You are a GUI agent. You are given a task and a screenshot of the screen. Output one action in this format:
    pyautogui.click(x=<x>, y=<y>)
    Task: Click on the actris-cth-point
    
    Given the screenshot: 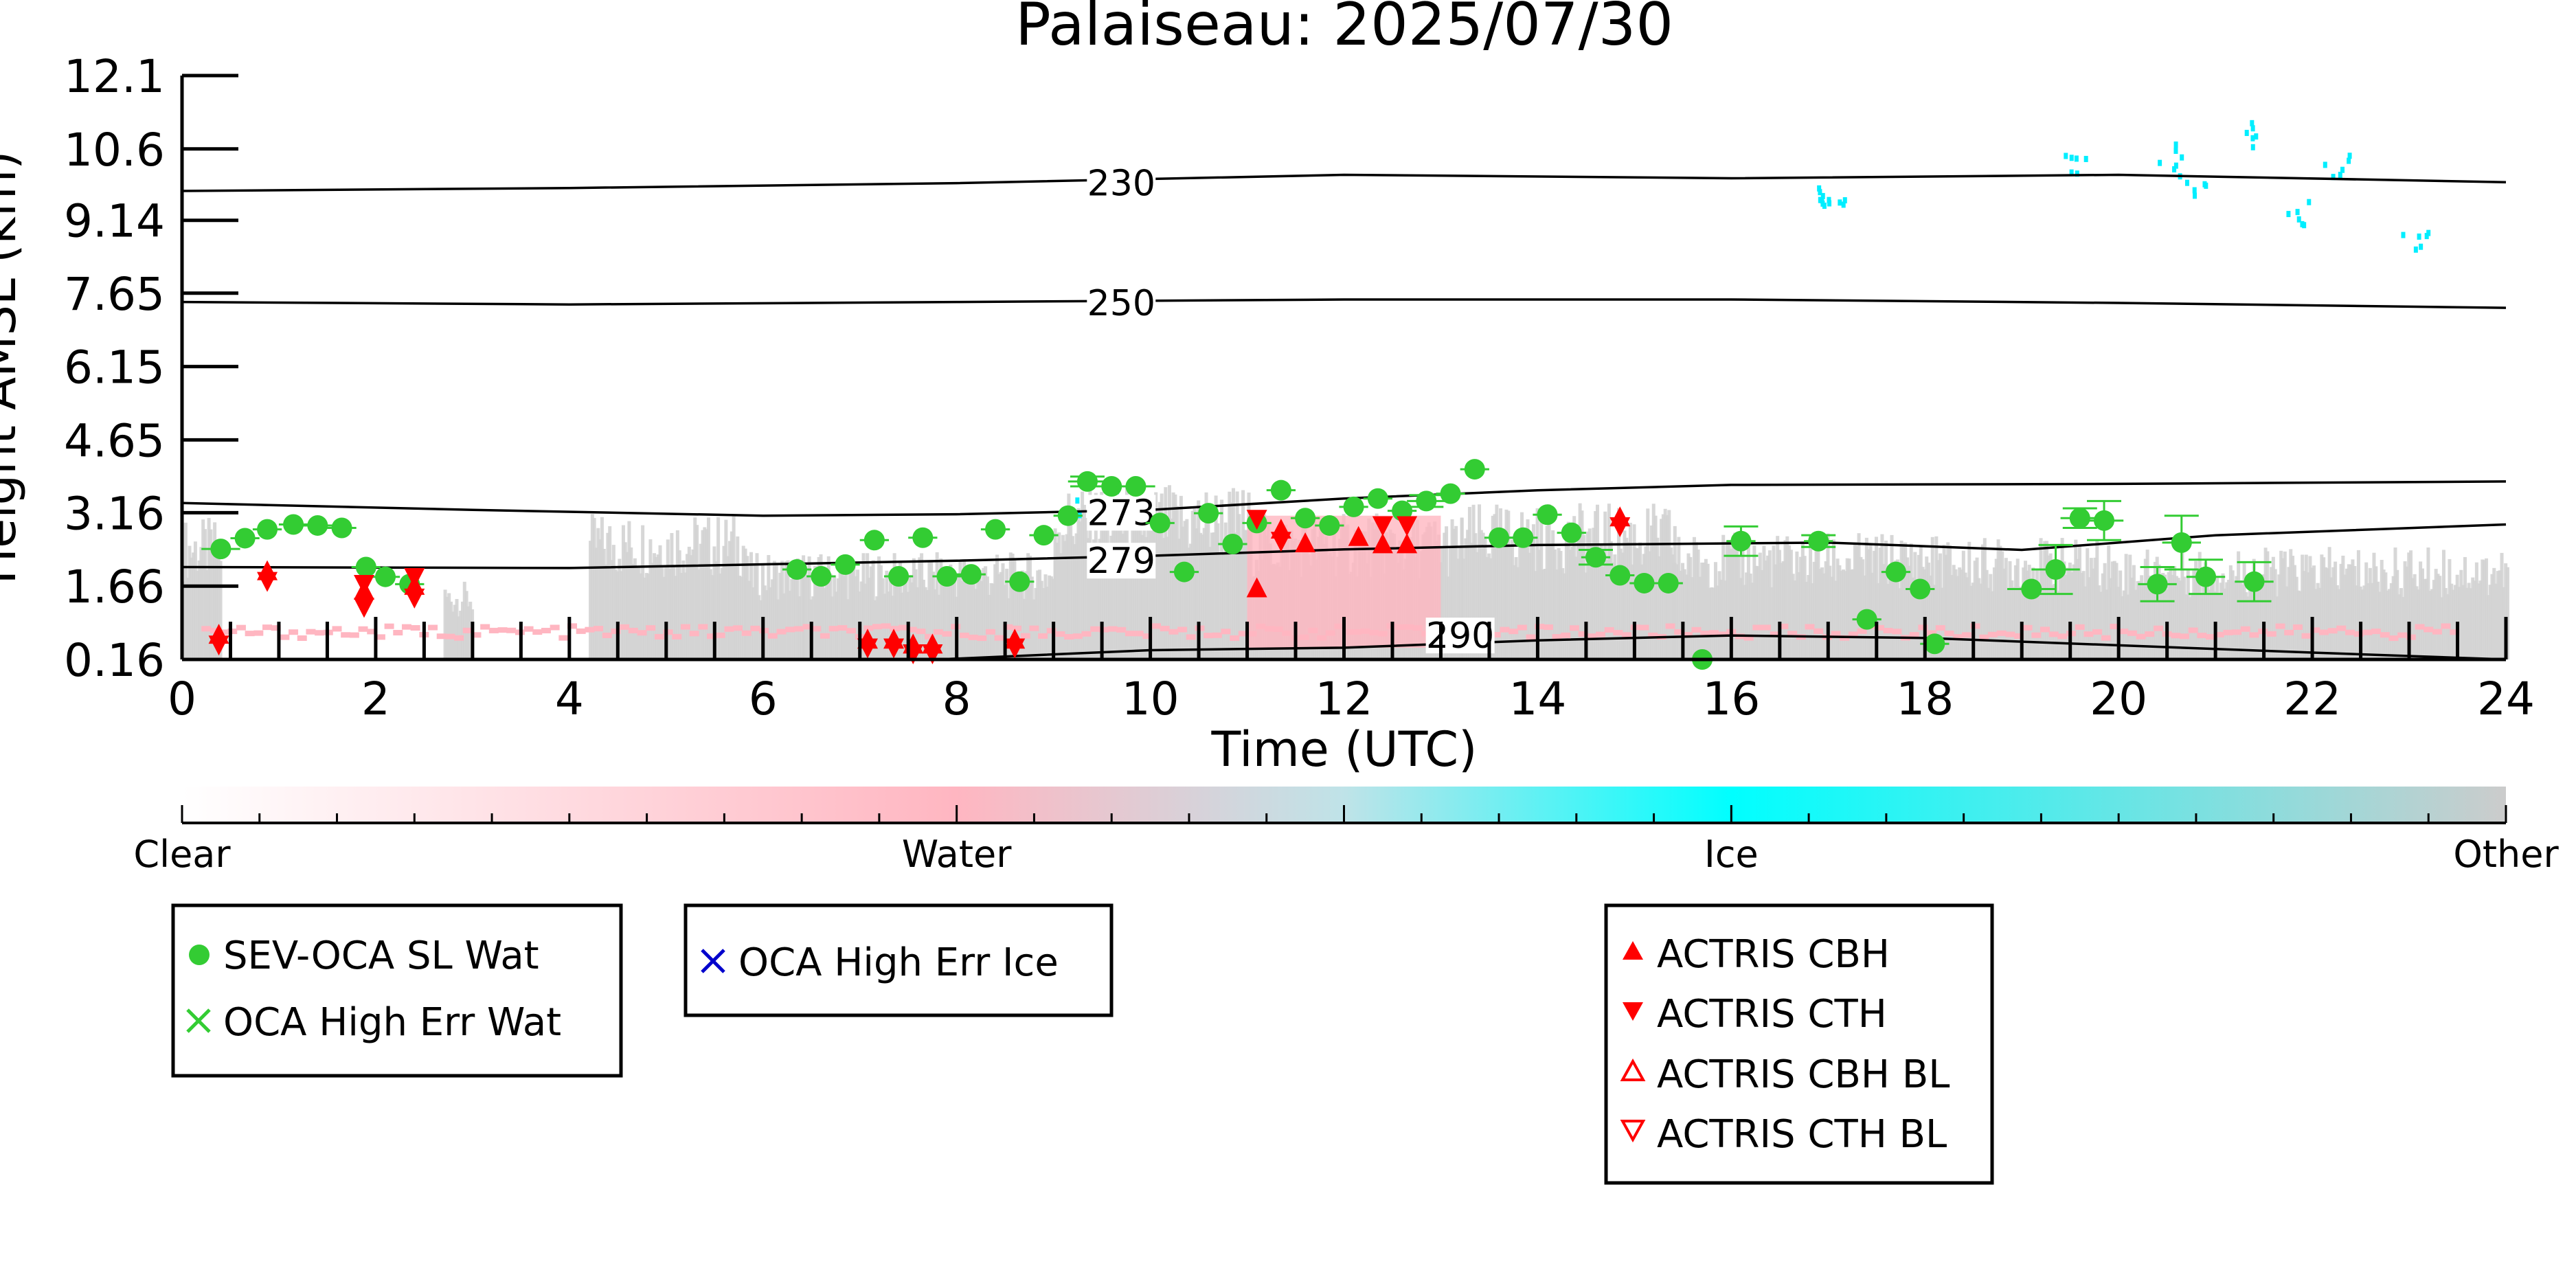 What is the action you would take?
    pyautogui.click(x=894, y=648)
    